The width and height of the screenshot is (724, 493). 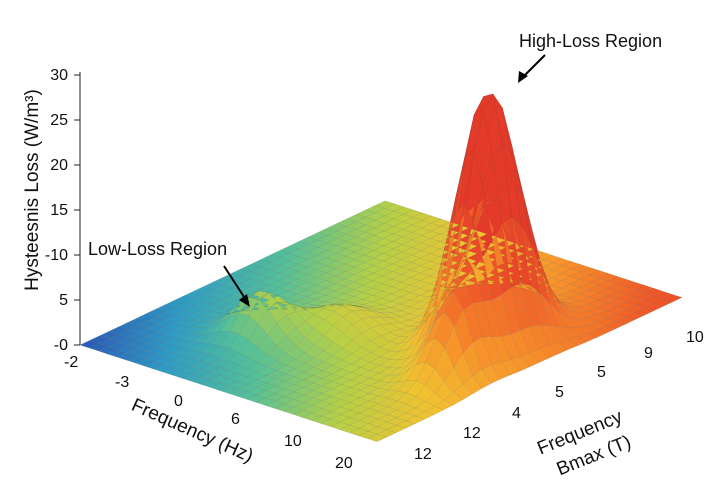 What do you see at coordinates (523, 77) in the screenshot?
I see `annotation-arrowhead-high` at bounding box center [523, 77].